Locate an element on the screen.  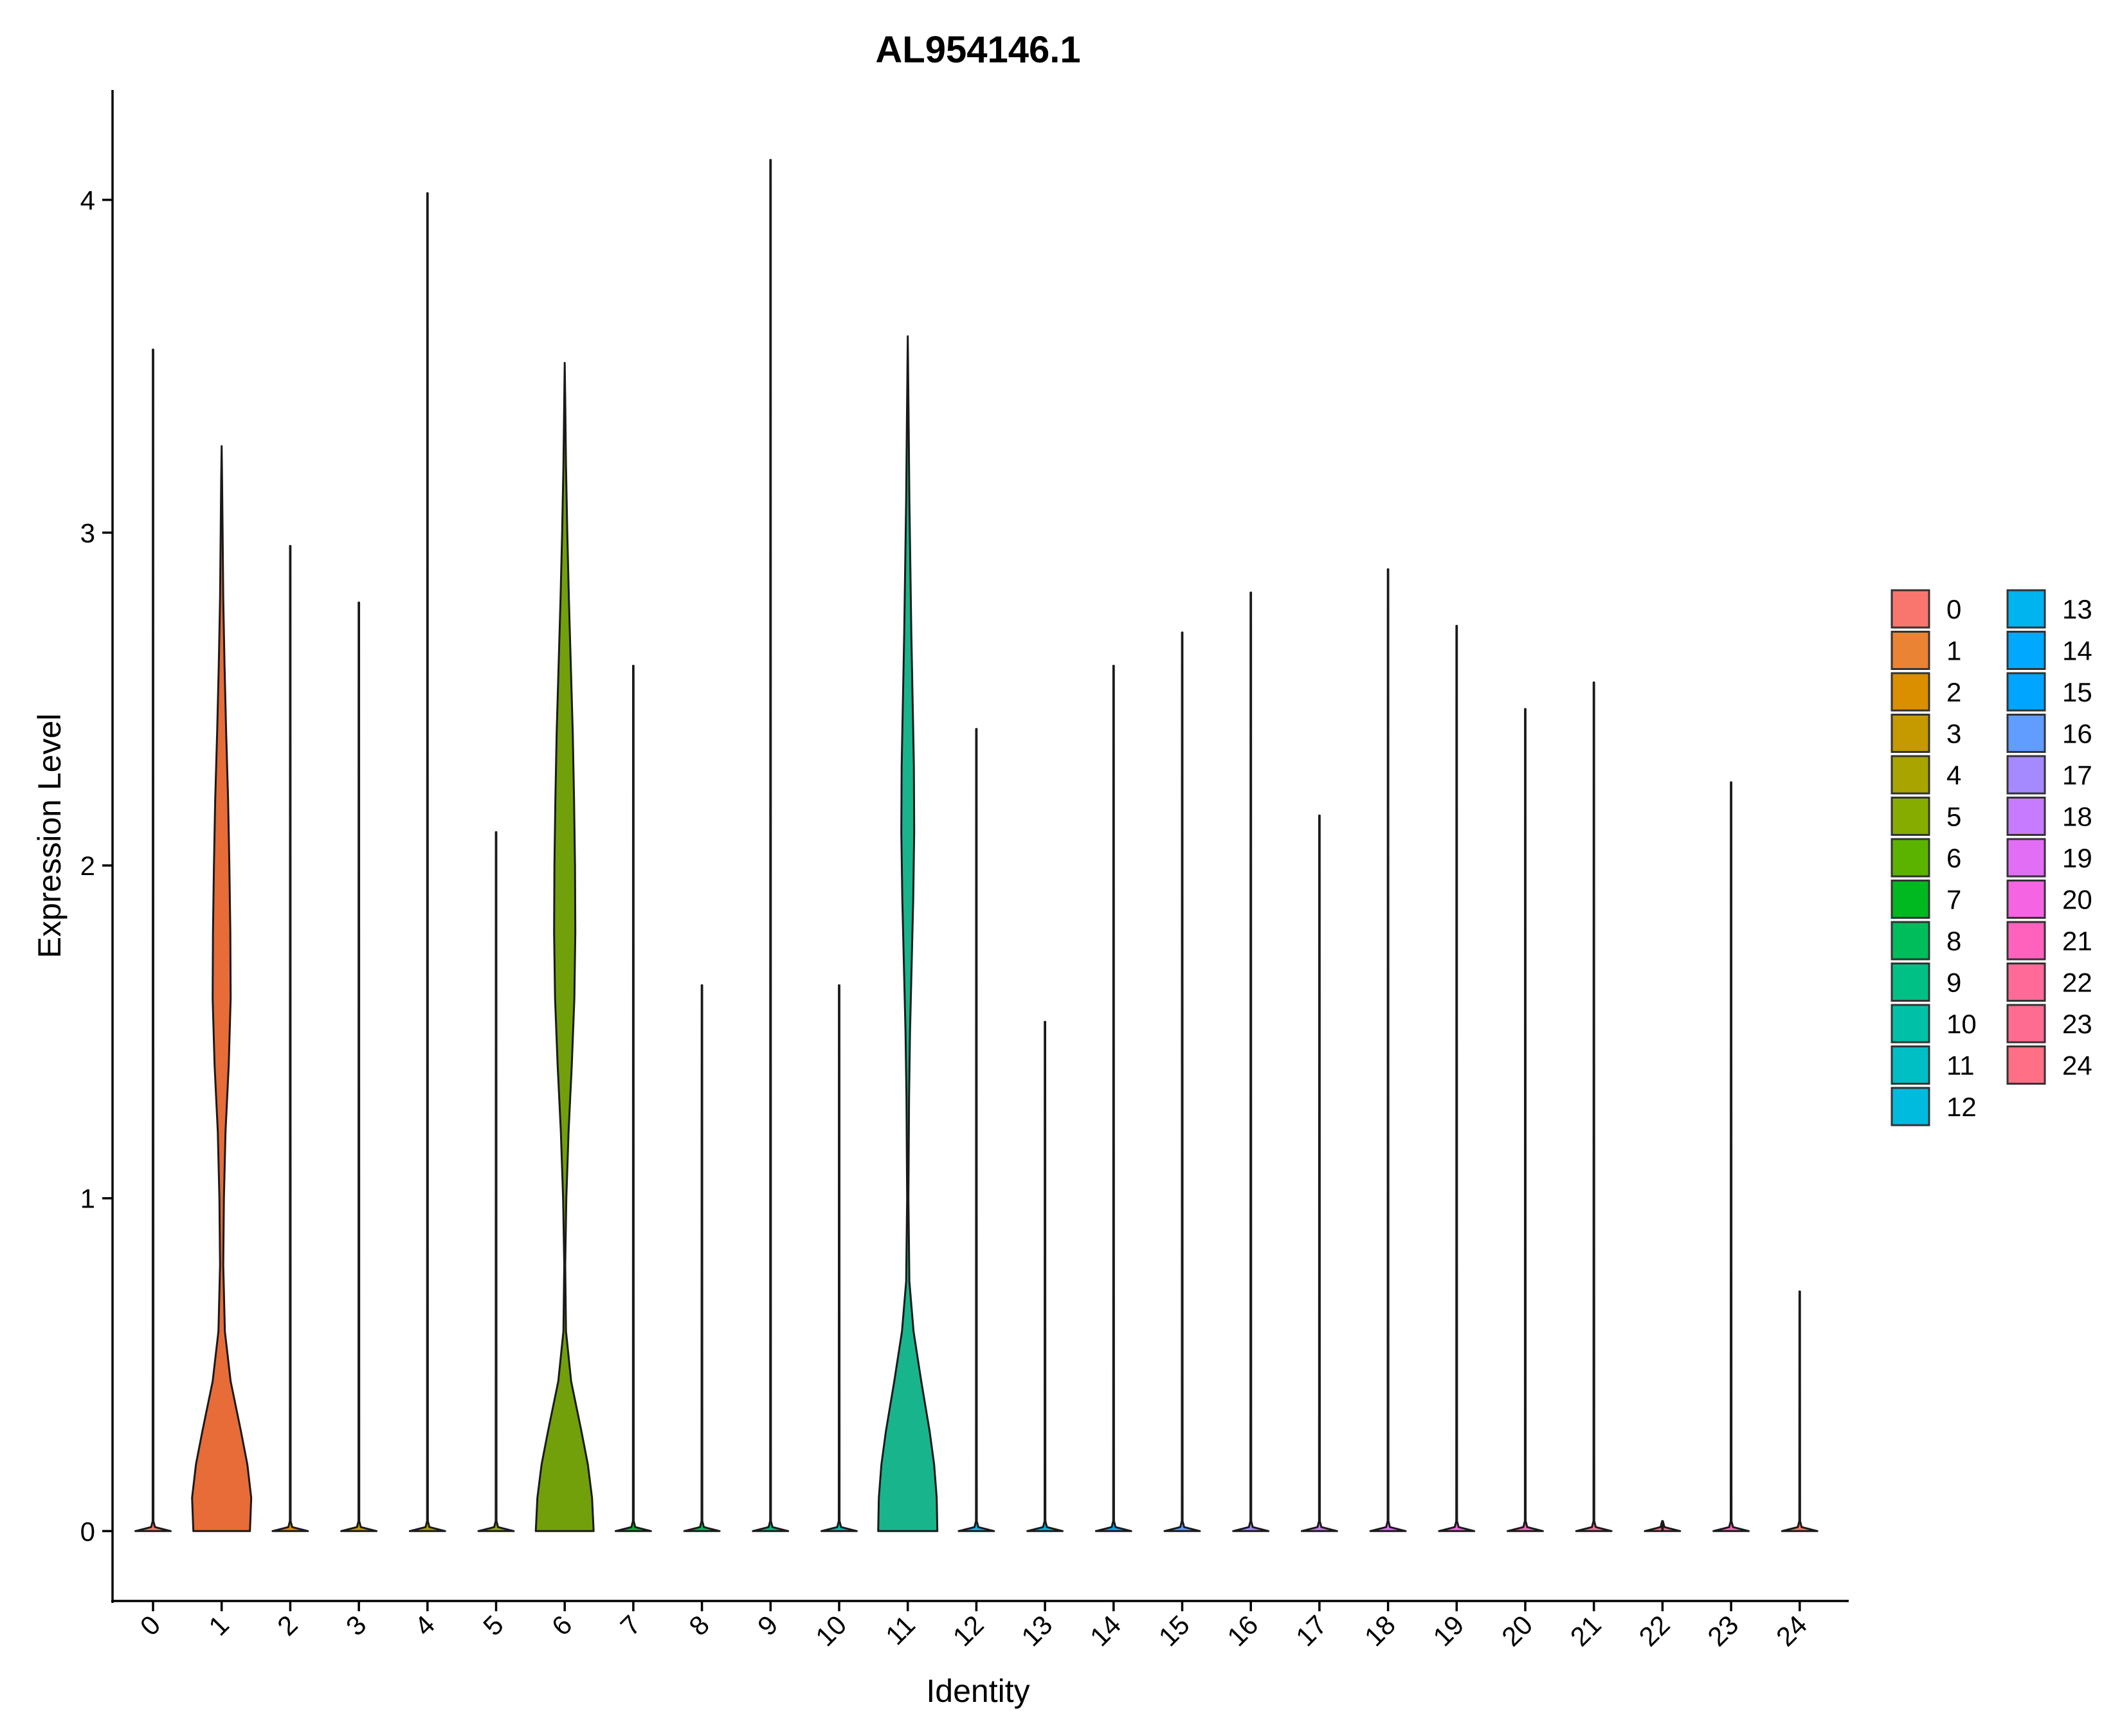
y-axis-title: Expression Level is located at coordinates (50, 836).